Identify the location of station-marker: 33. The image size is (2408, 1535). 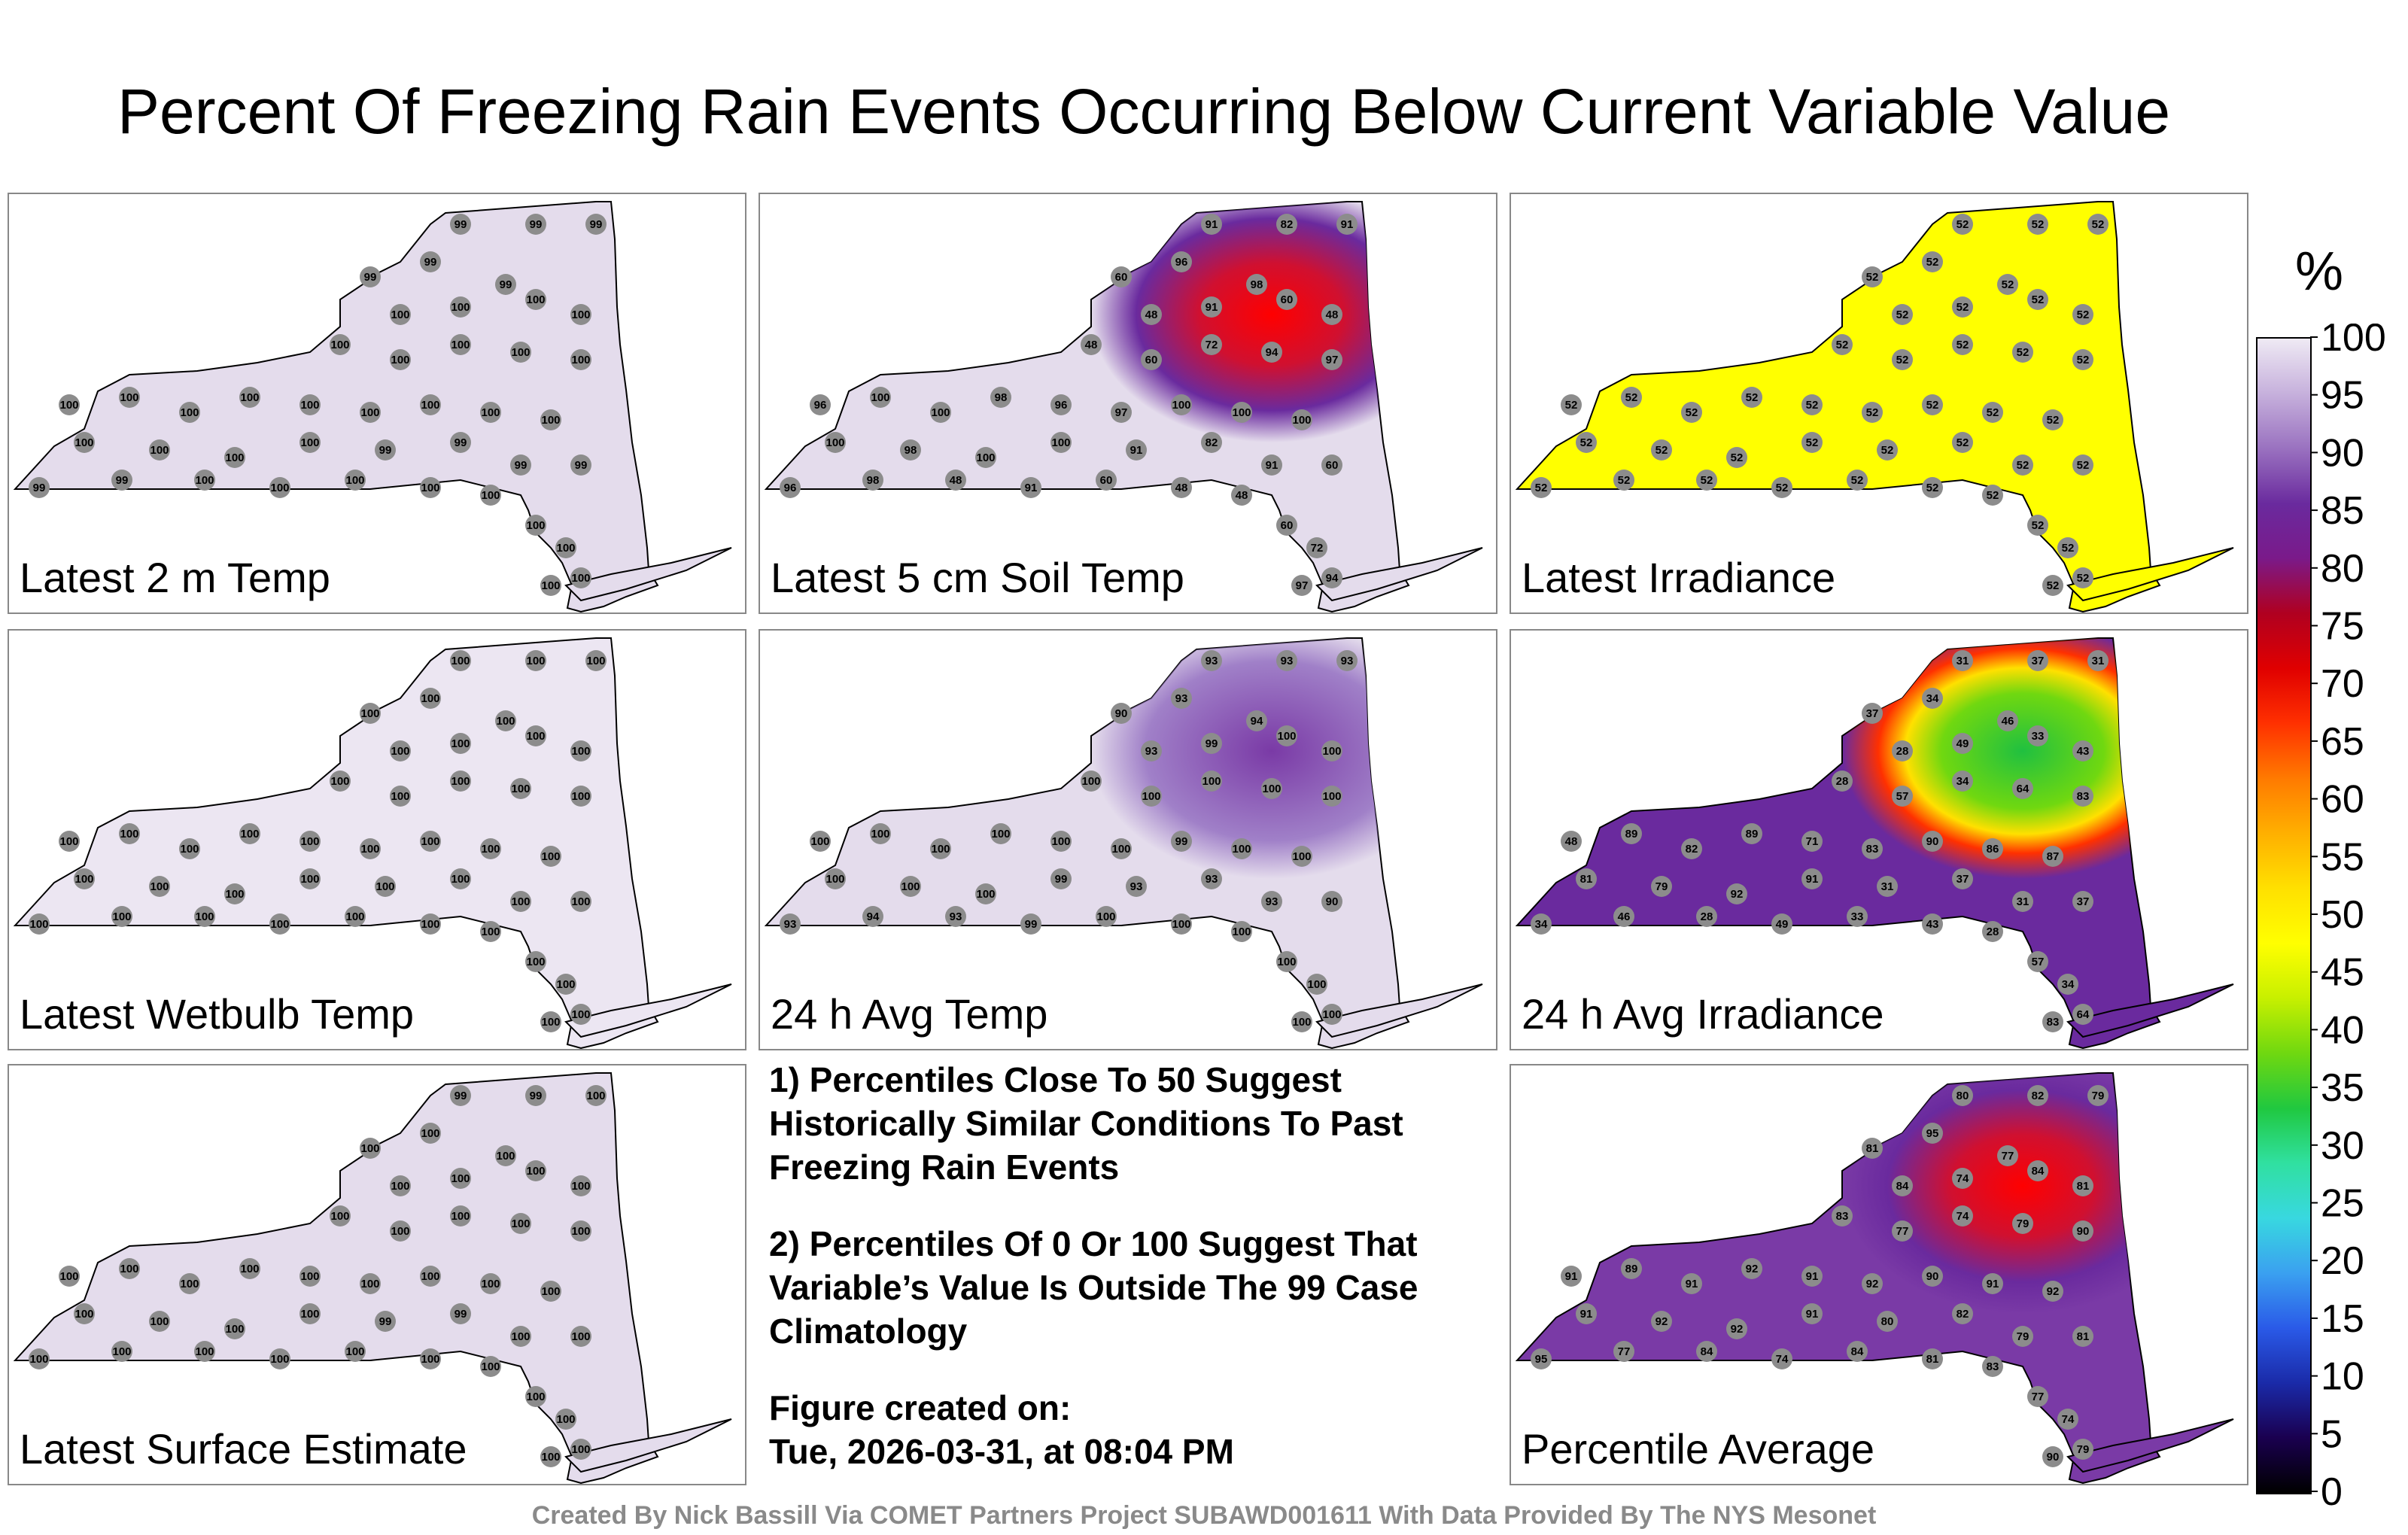
(2037, 735).